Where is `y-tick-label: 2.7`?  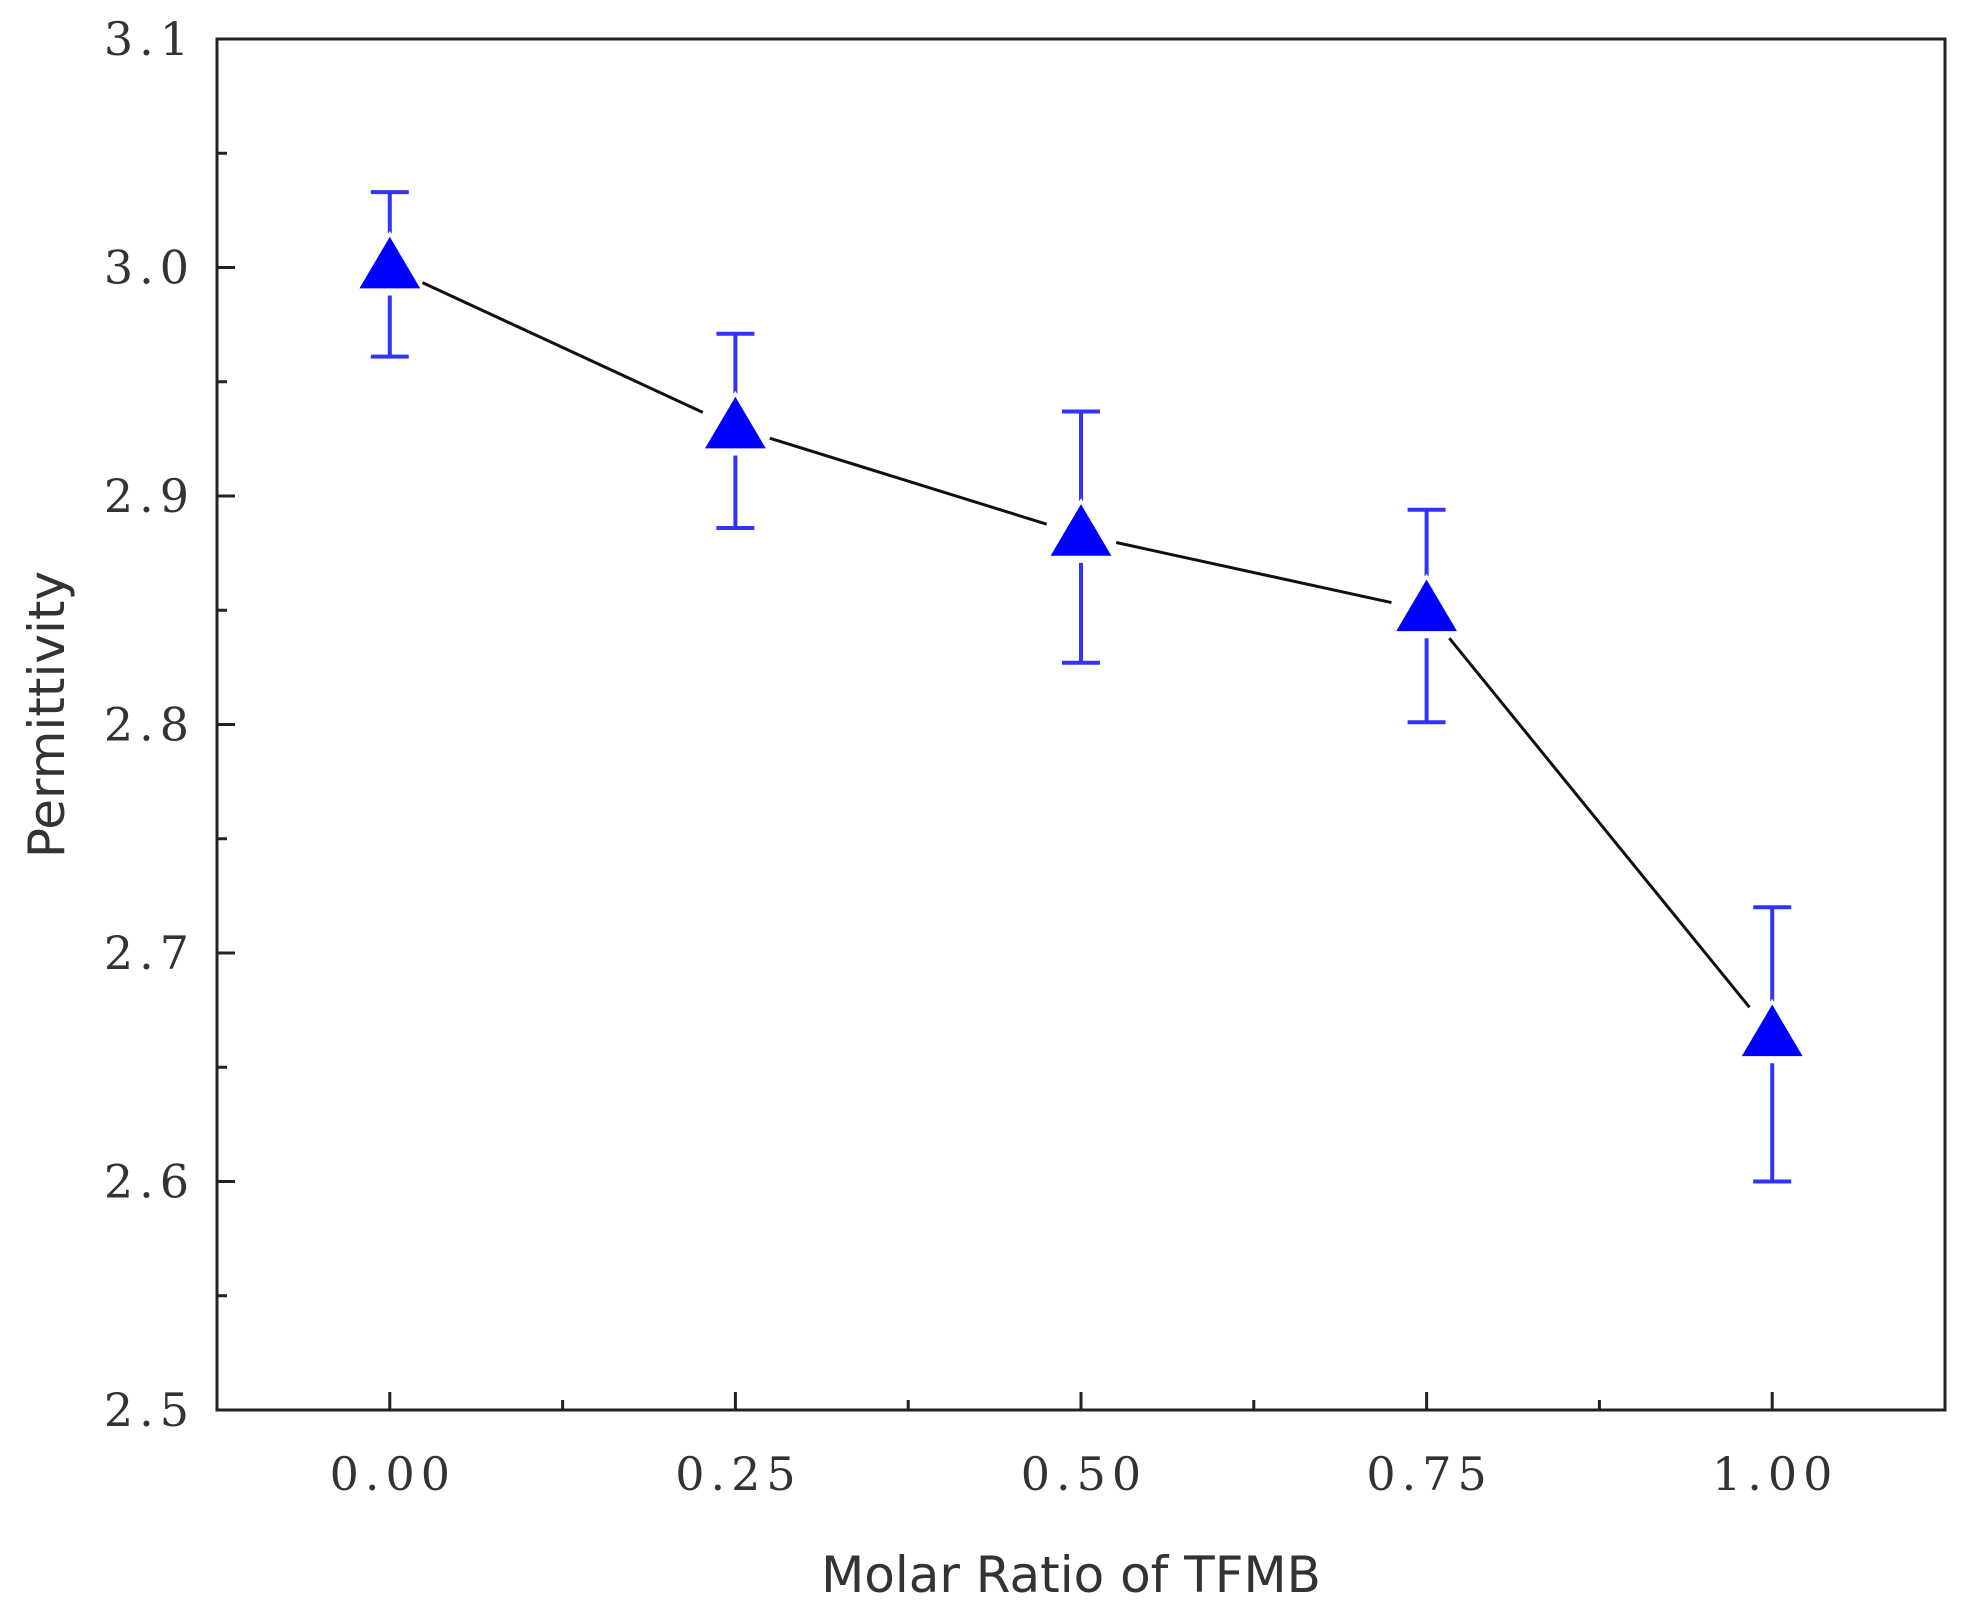
y-tick-label: 2.7 is located at coordinates (149, 953).